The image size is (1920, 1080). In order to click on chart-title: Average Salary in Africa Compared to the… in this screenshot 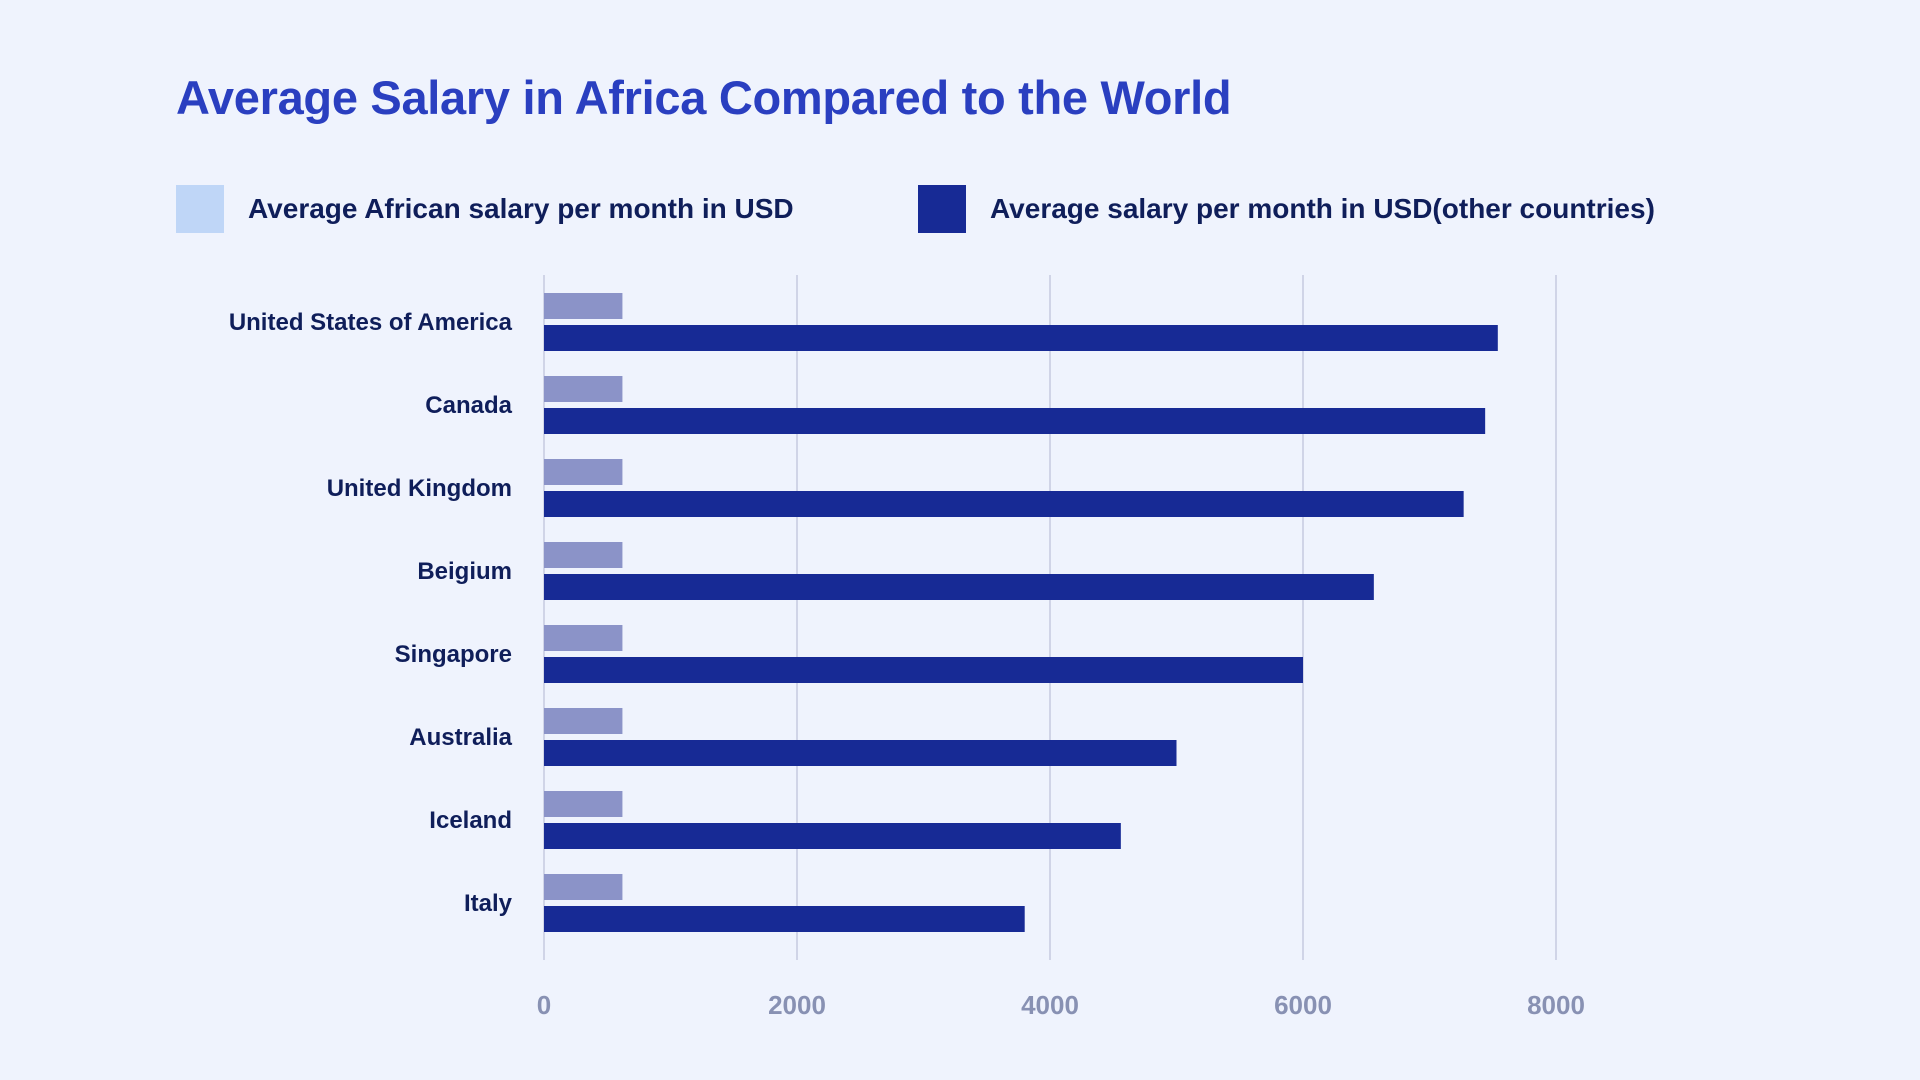, I will do `click(704, 97)`.